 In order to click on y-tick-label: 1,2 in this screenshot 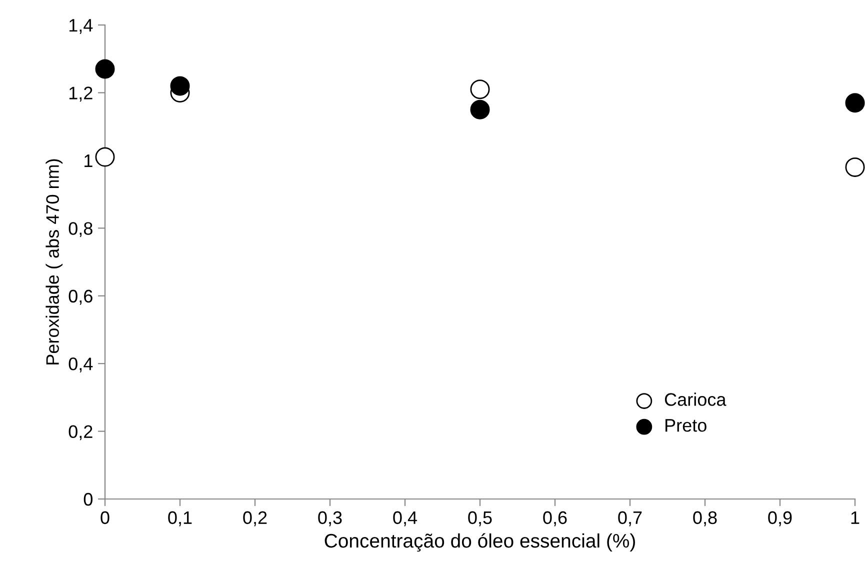, I will do `click(80, 94)`.